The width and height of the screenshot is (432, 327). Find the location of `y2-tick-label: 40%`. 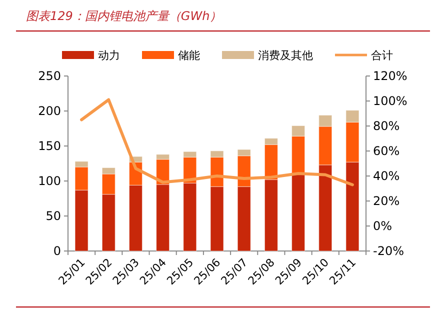

y2-tick-label: 40% is located at coordinates (386, 176).